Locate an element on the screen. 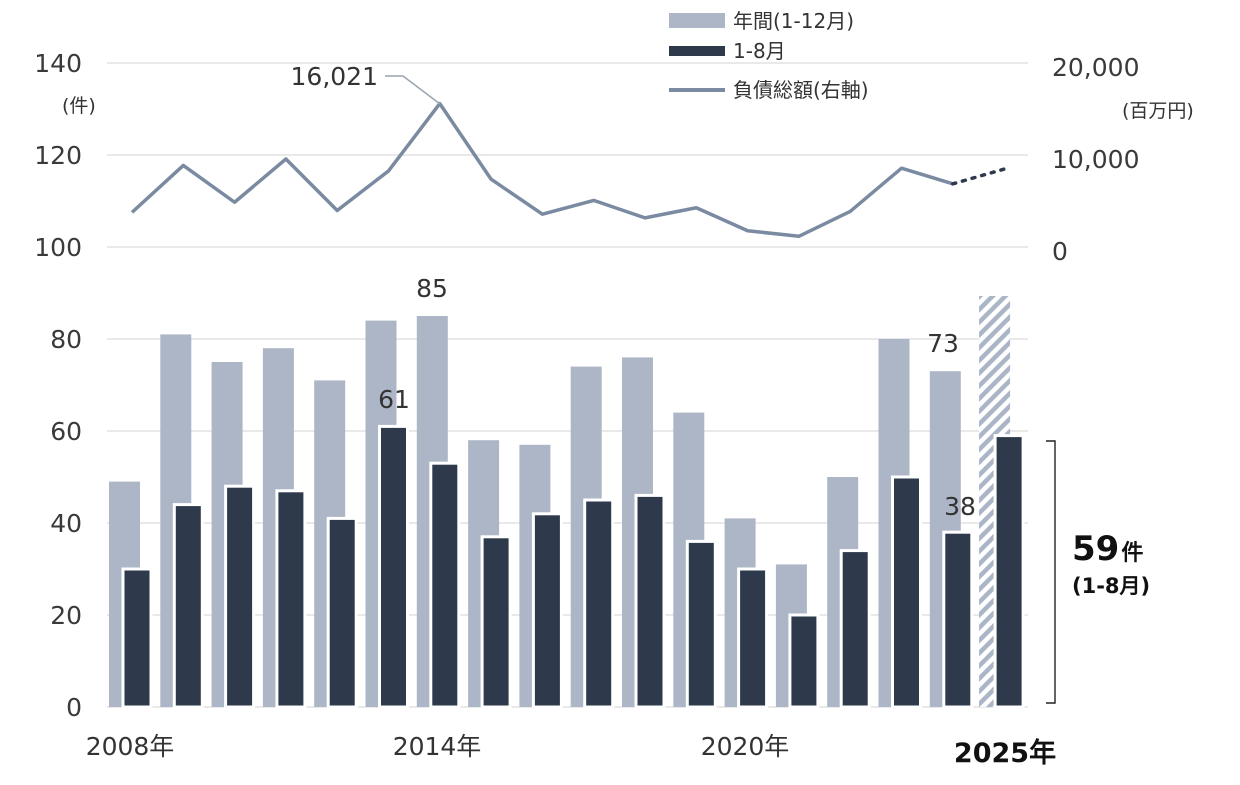 This screenshot has height=785, width=1240. debt-peak-leader is located at coordinates (413, 90).